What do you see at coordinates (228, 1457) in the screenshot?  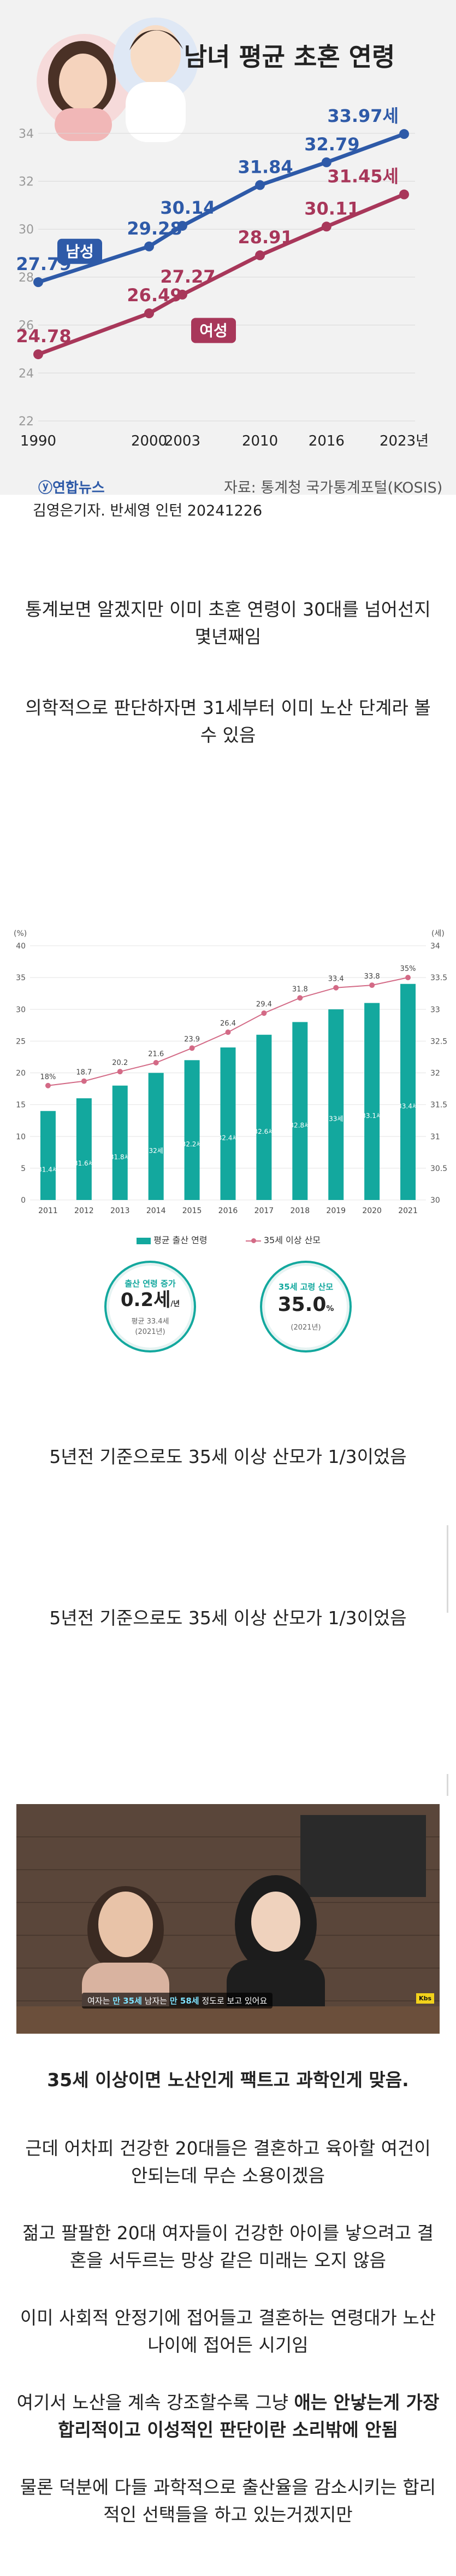 I see `paragraph-3: 5년전 기준으로도 35세 이상 산모가 1/3이었음` at bounding box center [228, 1457].